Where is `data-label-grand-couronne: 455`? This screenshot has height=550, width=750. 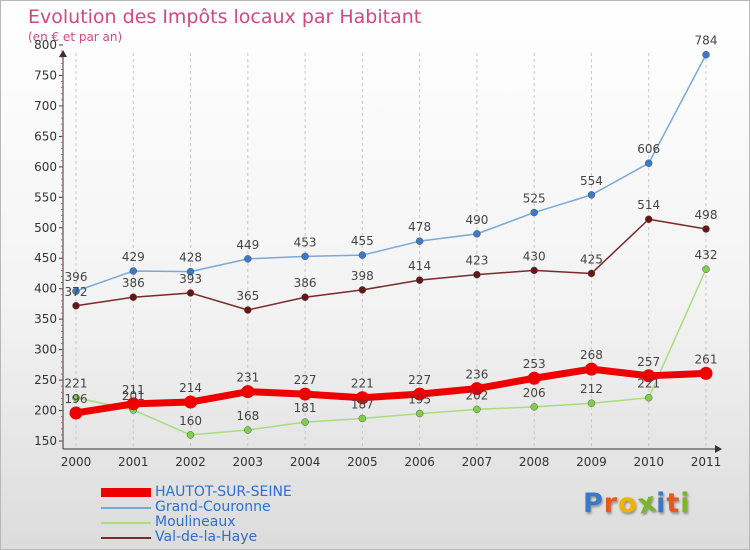
data-label-grand-couronne: 455 is located at coordinates (362, 241).